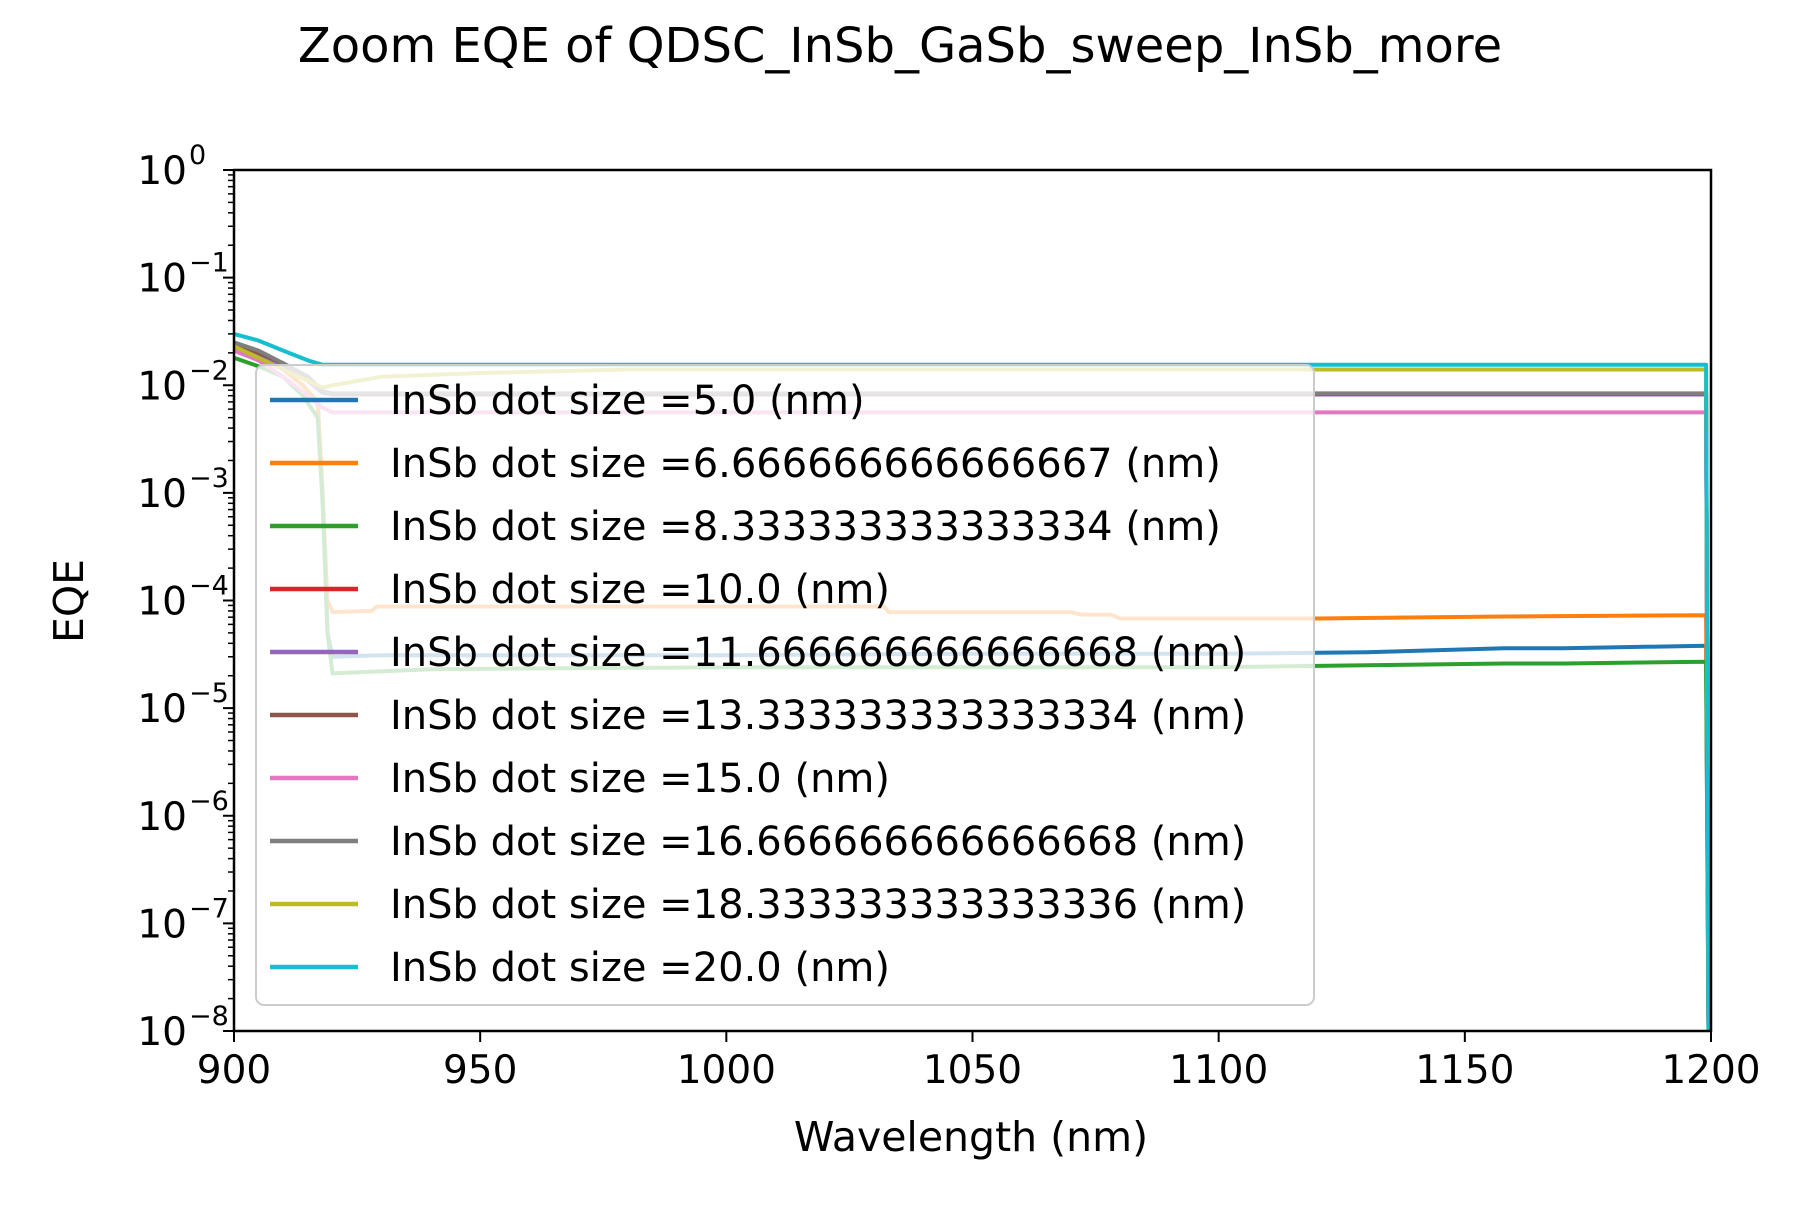 The width and height of the screenshot is (1800, 1205). I want to click on y-axis-label: EQE, so click(69, 601).